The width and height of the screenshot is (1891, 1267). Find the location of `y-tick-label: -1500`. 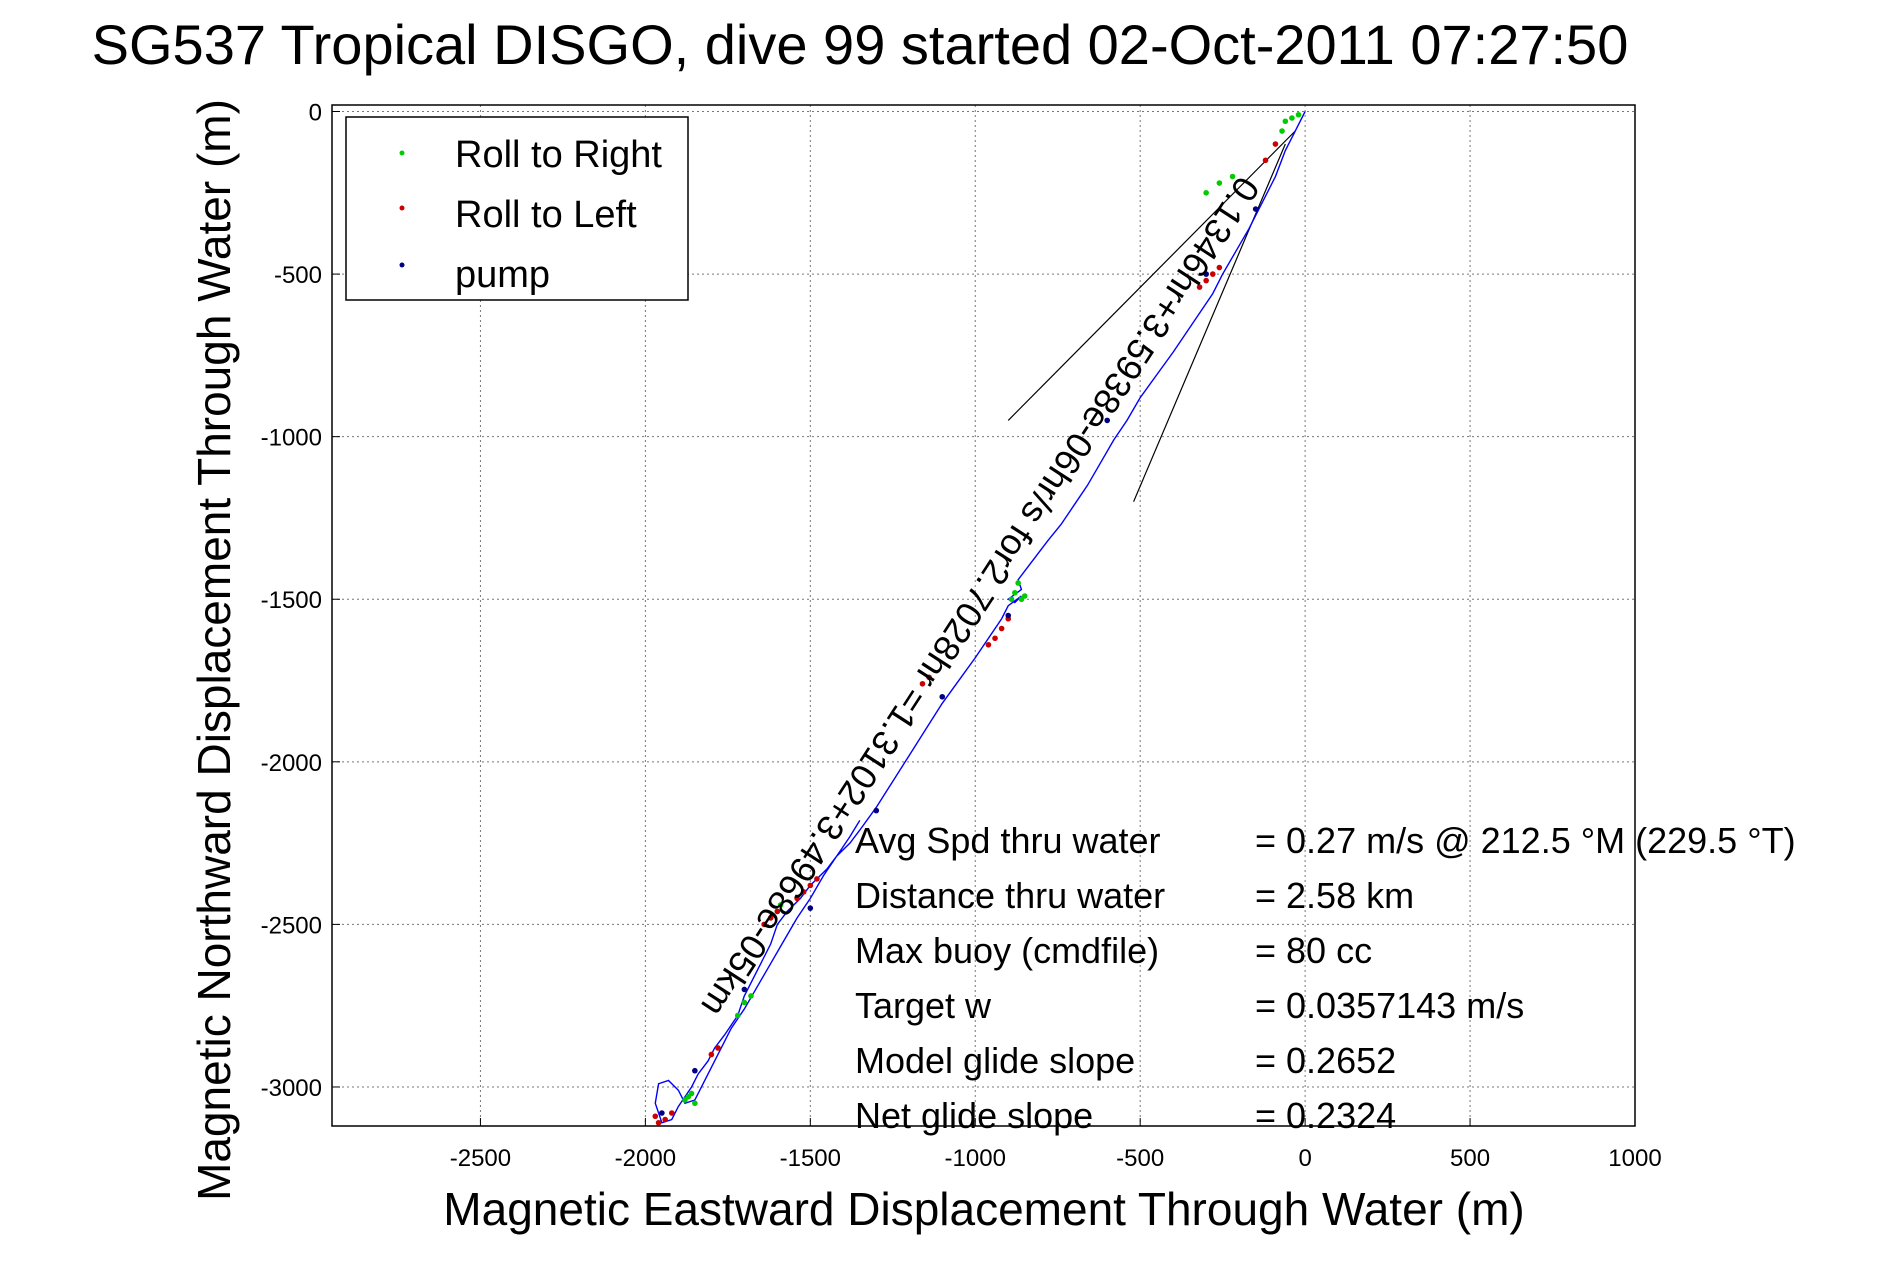

y-tick-label: -1500 is located at coordinates (291, 600).